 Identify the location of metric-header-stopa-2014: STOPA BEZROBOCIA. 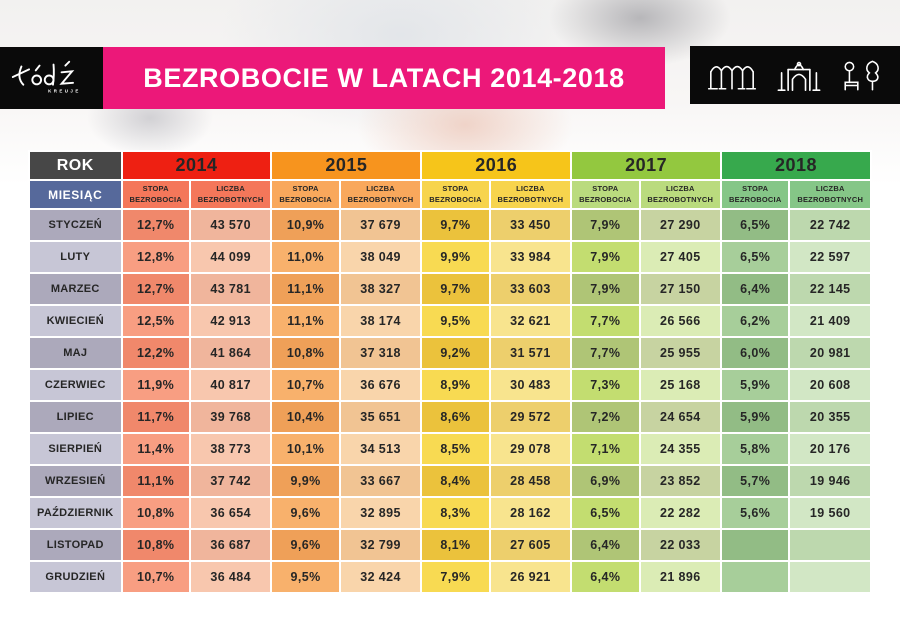
(155, 194).